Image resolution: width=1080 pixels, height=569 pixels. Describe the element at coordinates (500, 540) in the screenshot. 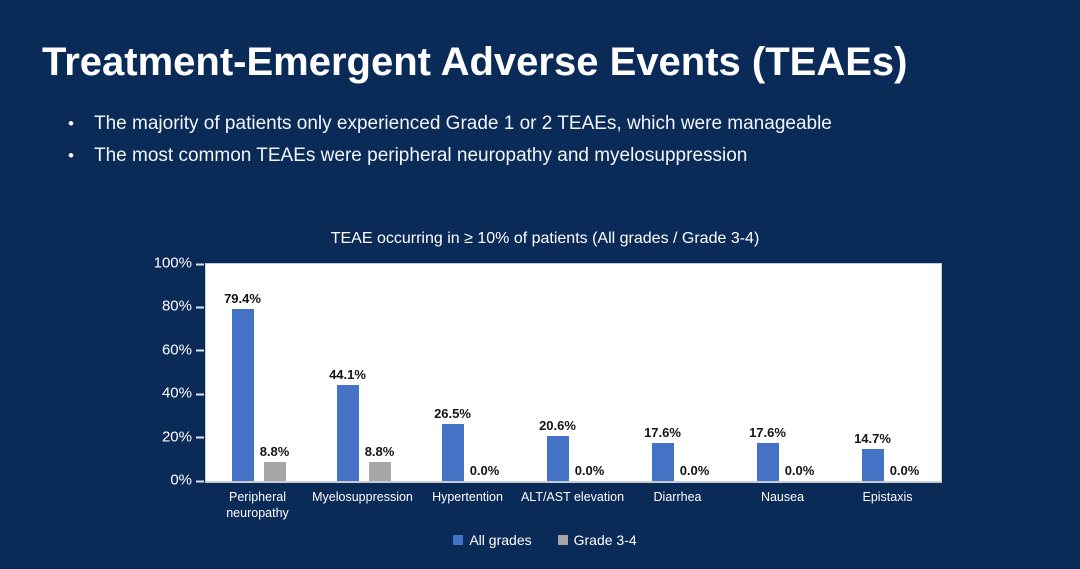

I see `legend-label: All grades` at that location.